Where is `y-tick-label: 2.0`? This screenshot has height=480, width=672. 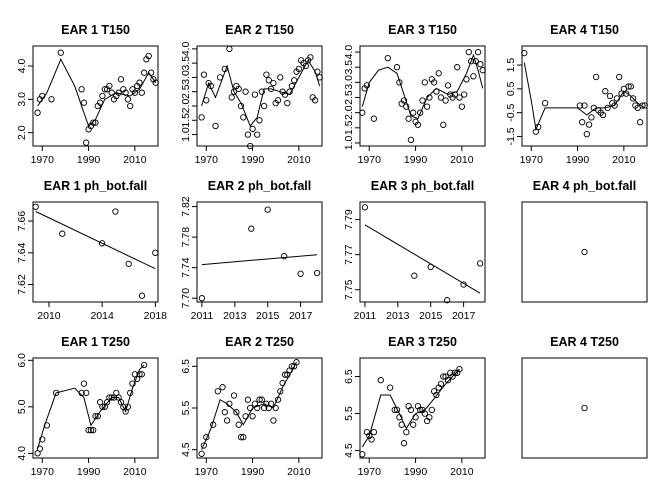
y-tick-label: 2.0 is located at coordinates (186, 106).